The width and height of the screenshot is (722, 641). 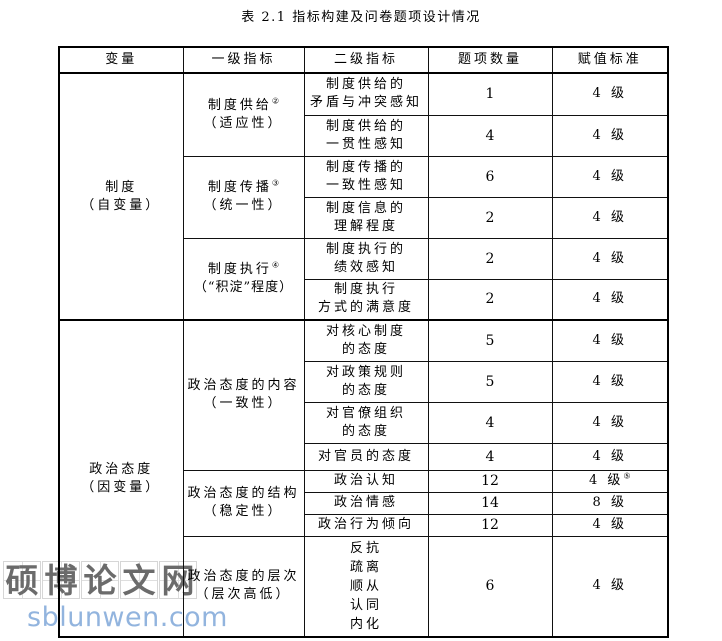 I want to click on cell-level1-content: 政治态度的内容 （一致性）, so click(x=243, y=395).